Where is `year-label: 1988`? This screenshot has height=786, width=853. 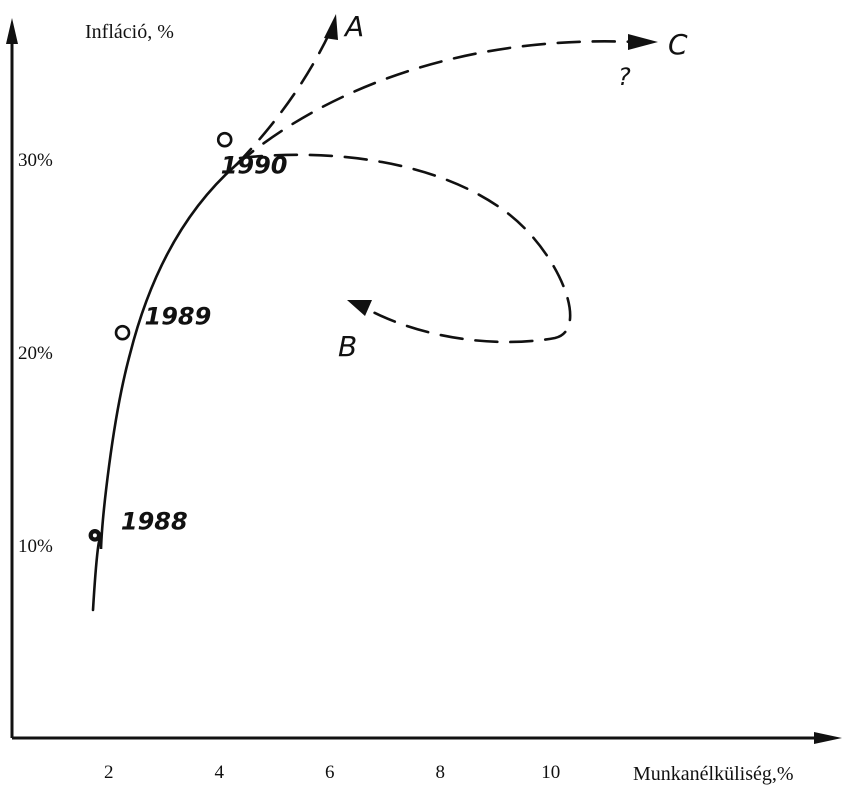 year-label: 1988 is located at coordinates (154, 521).